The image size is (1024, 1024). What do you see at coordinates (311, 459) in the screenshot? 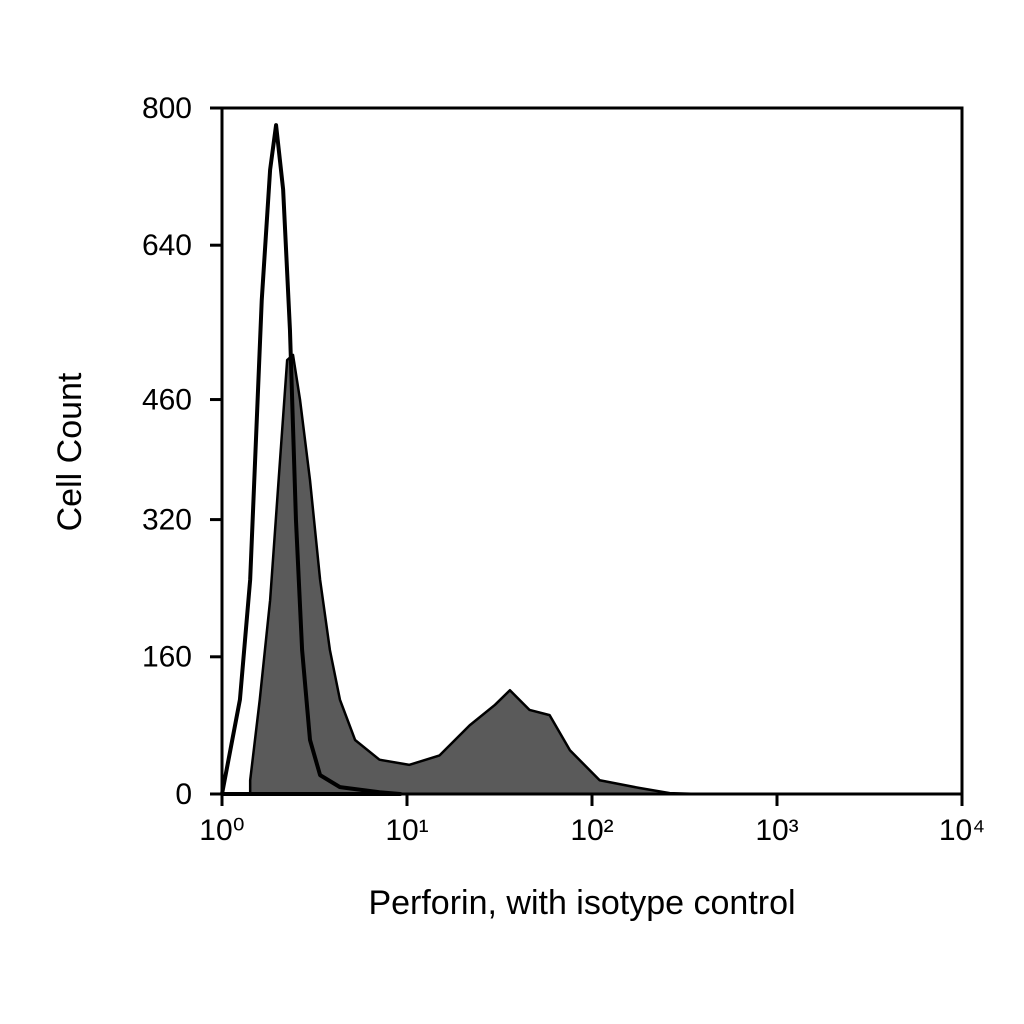
I see `histogram-area` at bounding box center [311, 459].